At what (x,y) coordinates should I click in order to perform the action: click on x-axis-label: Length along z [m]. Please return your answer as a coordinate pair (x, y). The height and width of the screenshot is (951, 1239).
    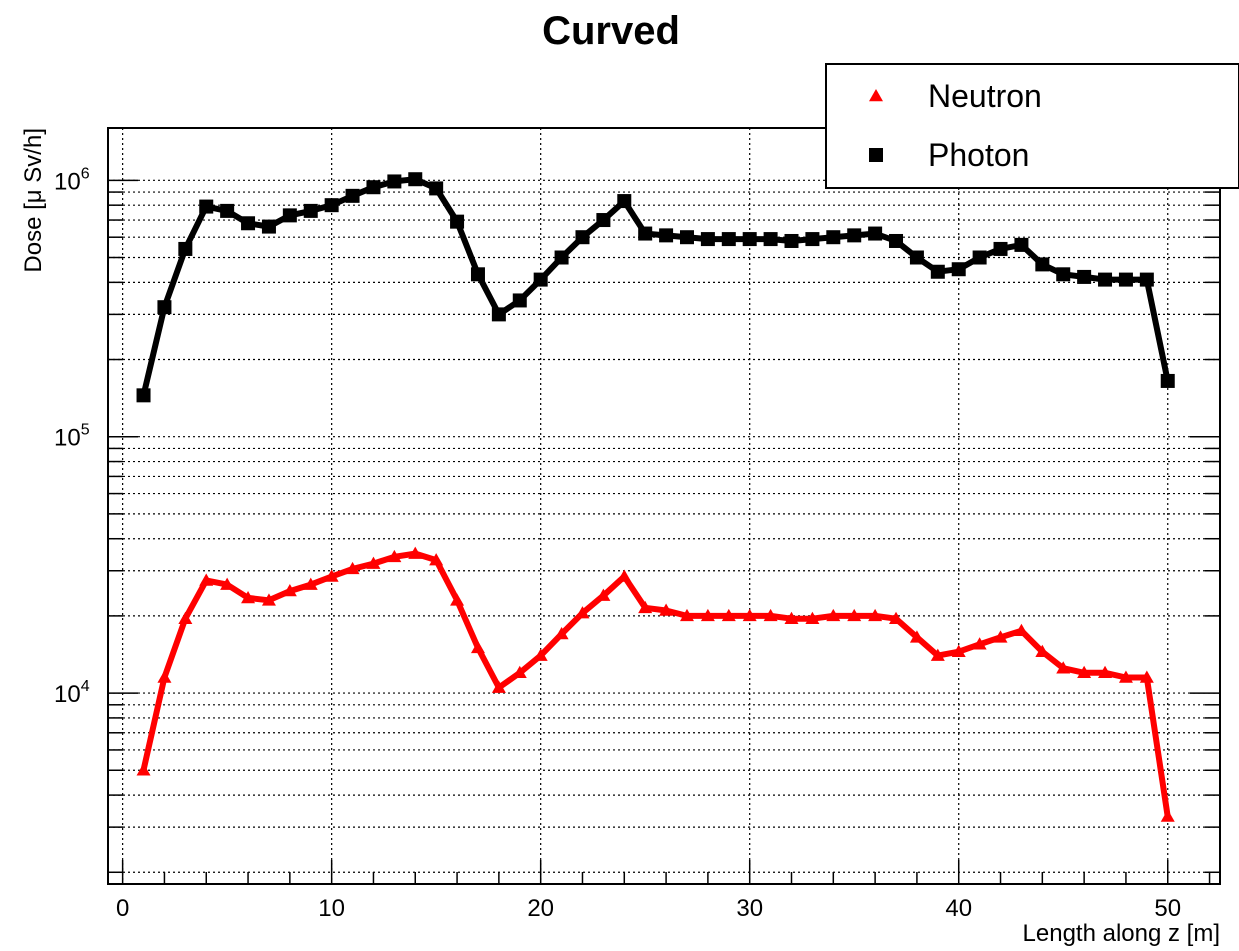
    Looking at the image, I should click on (1121, 933).